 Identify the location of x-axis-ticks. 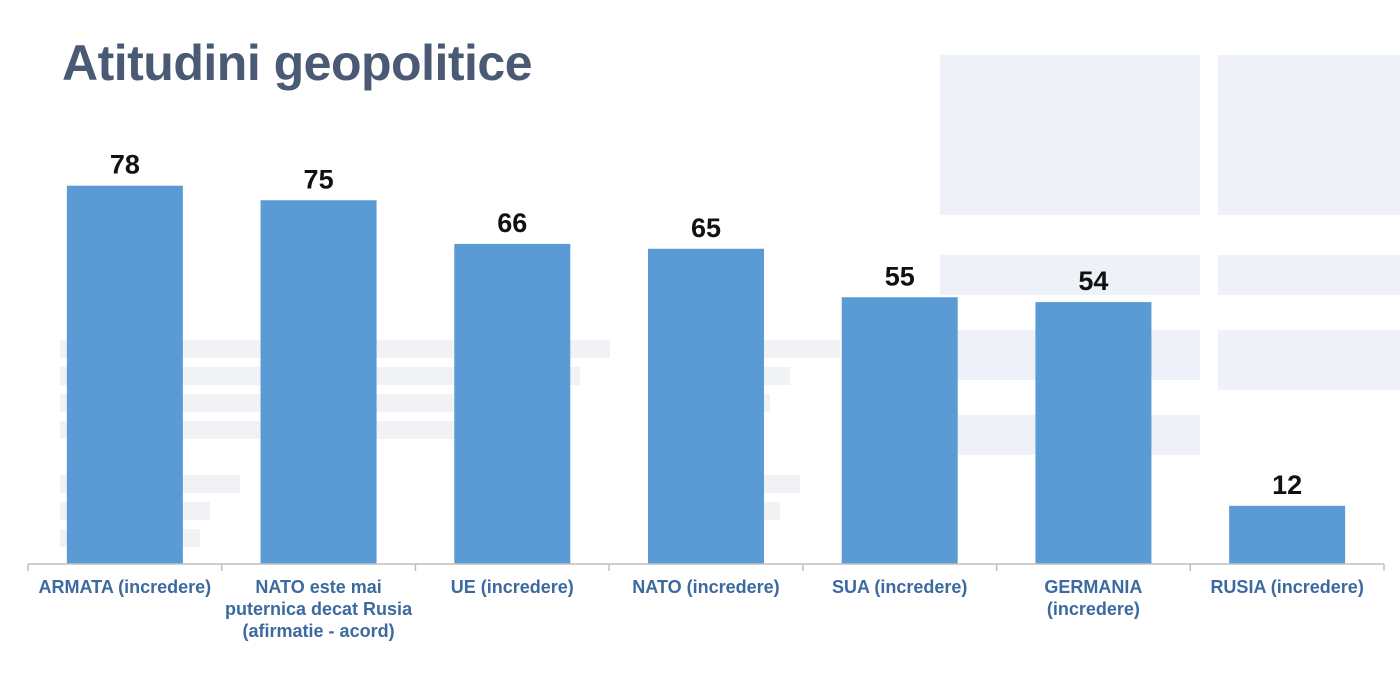
(706, 567).